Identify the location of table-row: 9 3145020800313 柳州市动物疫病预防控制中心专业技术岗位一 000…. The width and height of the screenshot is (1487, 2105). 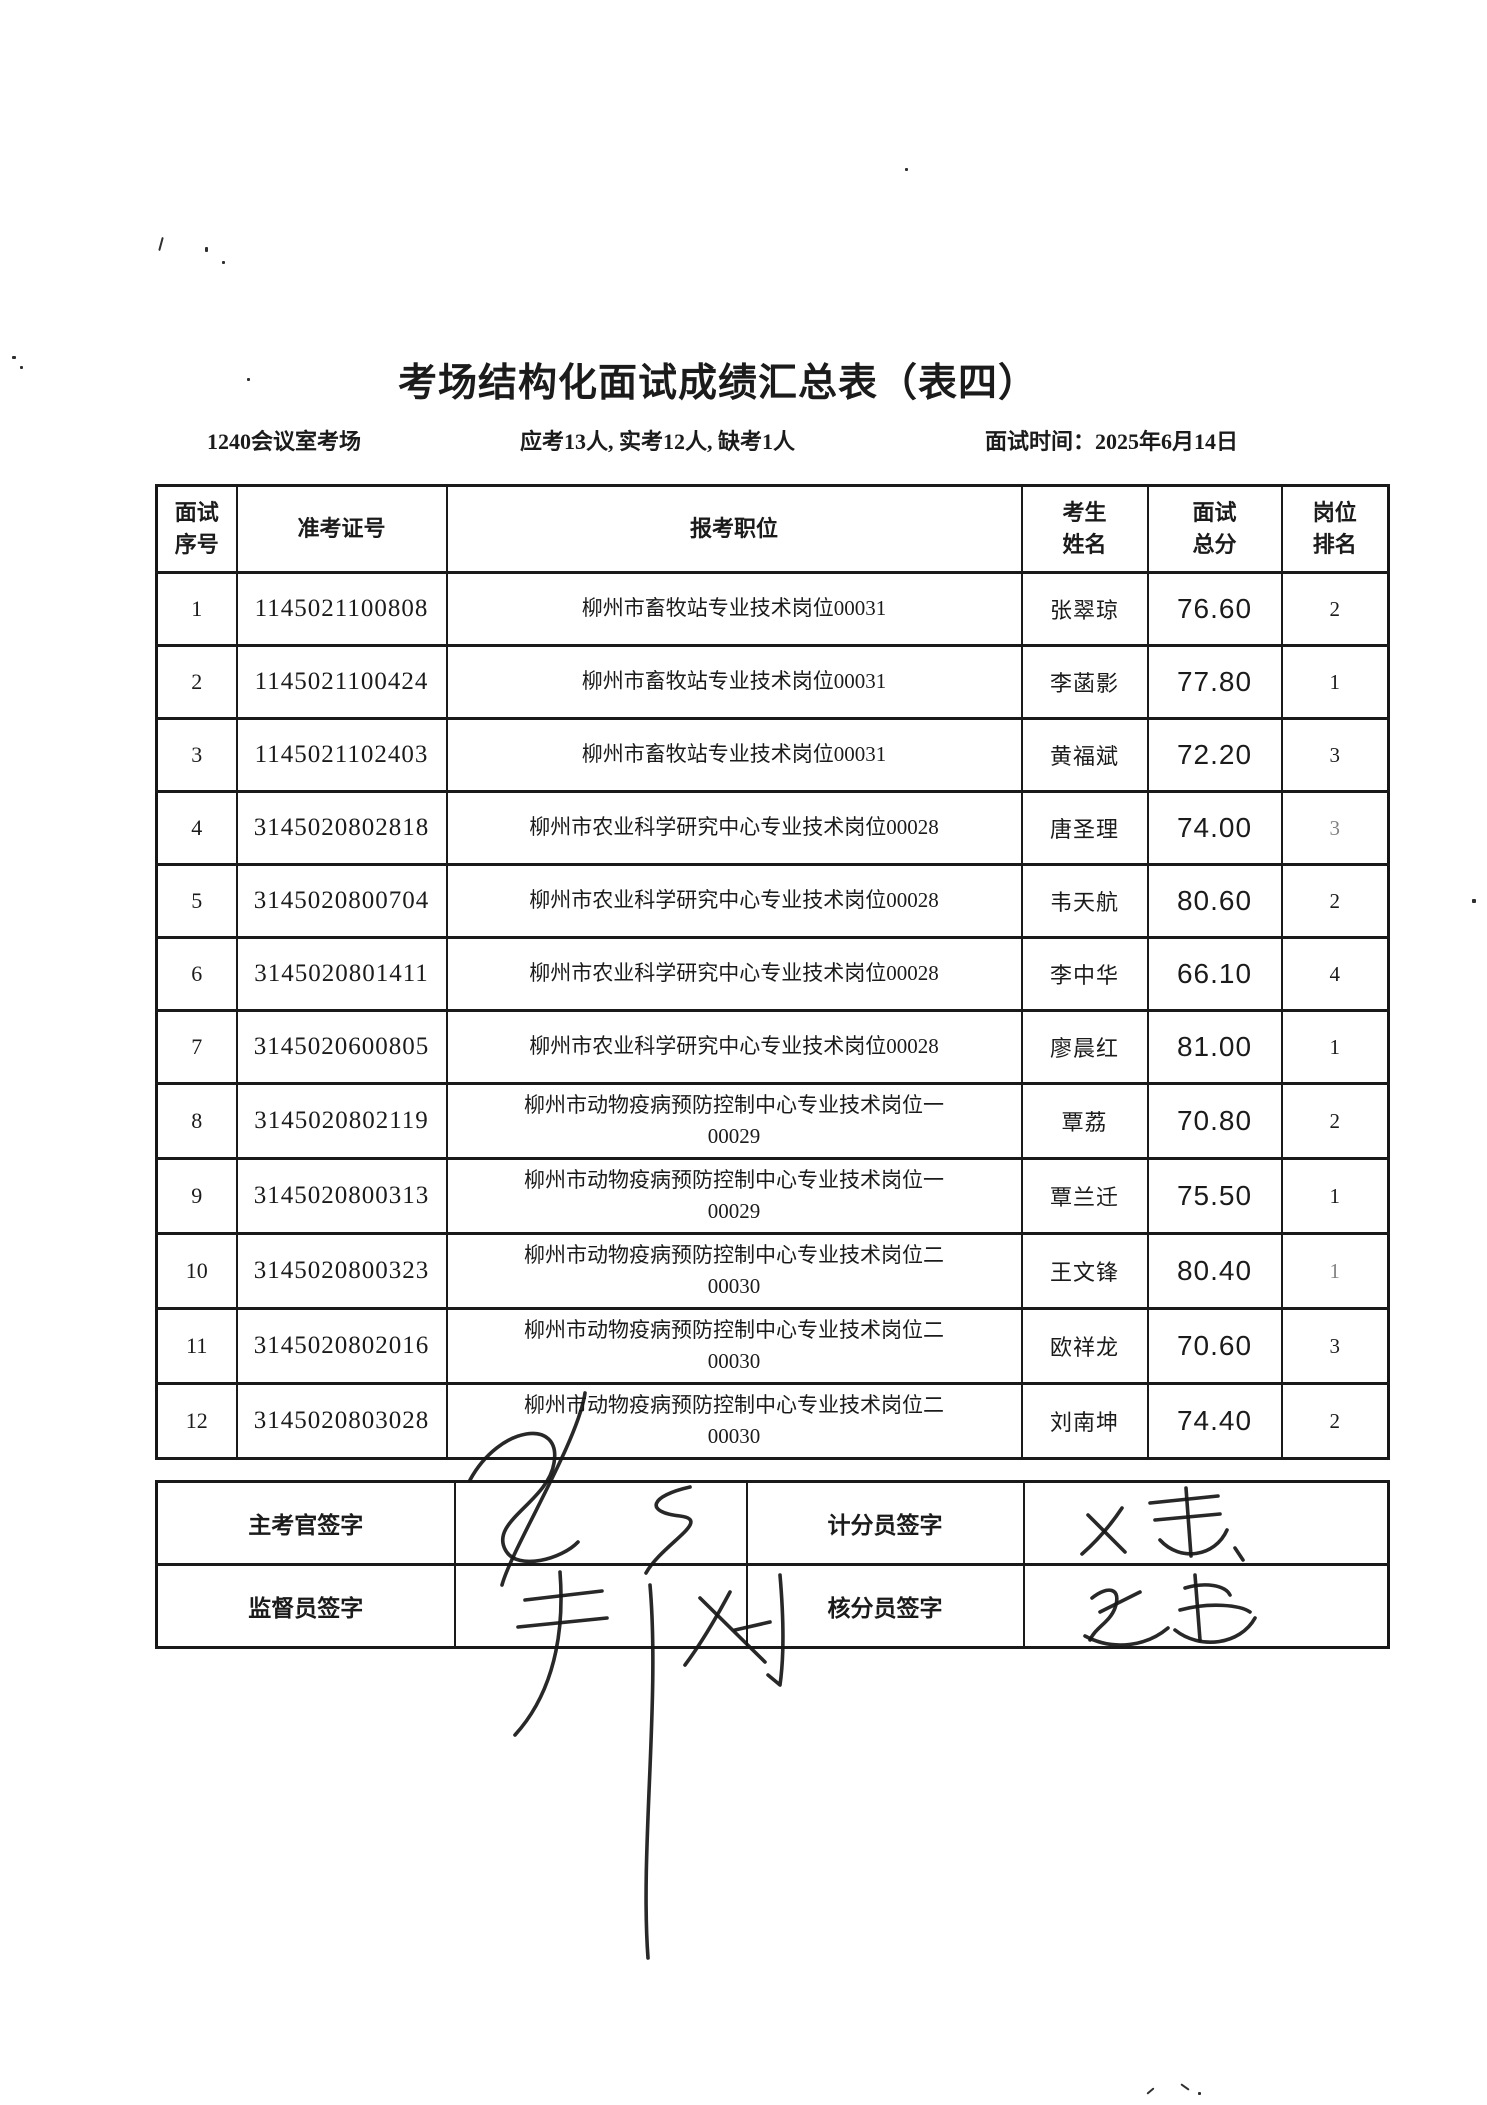
(772, 1196).